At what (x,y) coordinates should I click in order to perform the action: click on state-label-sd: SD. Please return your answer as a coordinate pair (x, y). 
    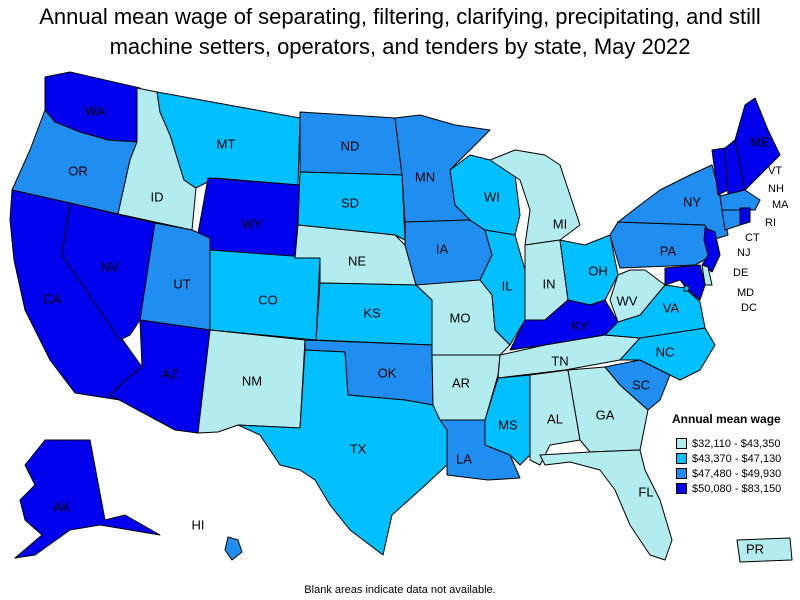
    Looking at the image, I should click on (350, 202).